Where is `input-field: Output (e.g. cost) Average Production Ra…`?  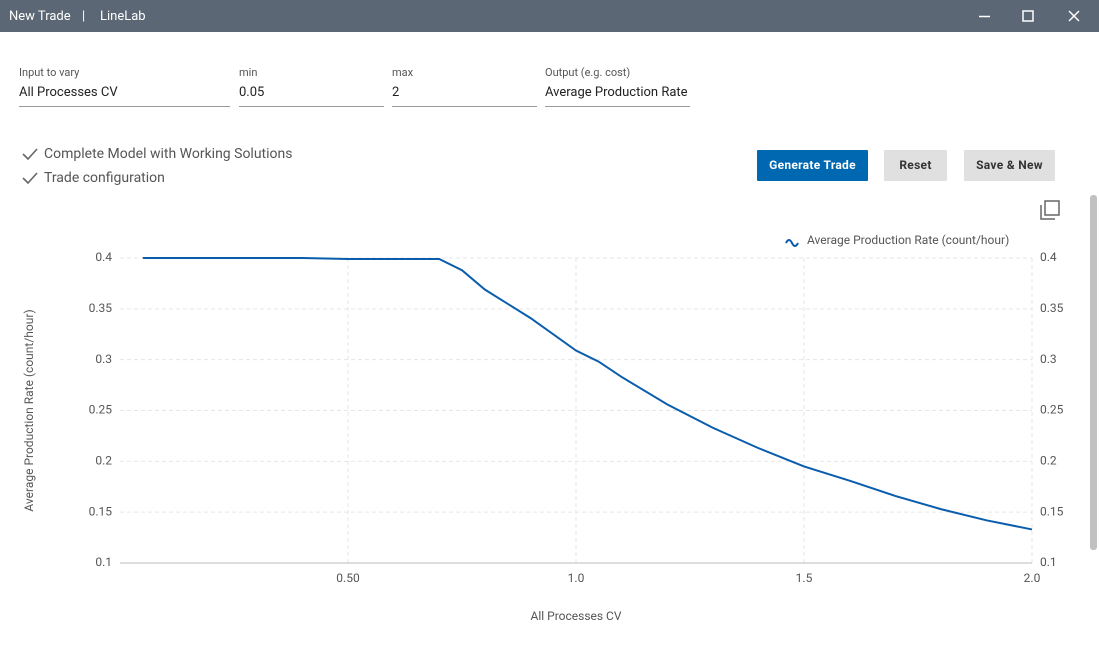 input-field: Output (e.g. cost) Average Production Ra… is located at coordinates (617, 86).